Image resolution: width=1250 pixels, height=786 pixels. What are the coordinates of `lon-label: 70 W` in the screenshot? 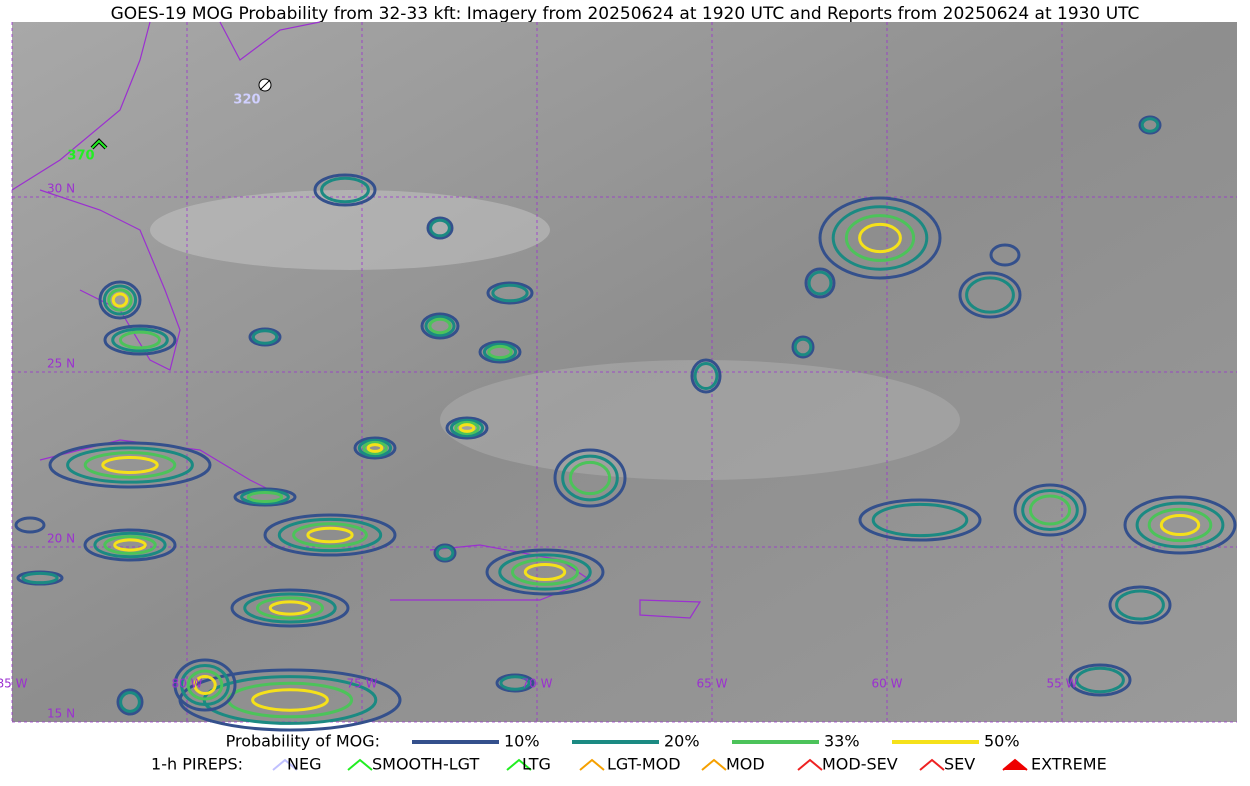 It's located at (537, 684).